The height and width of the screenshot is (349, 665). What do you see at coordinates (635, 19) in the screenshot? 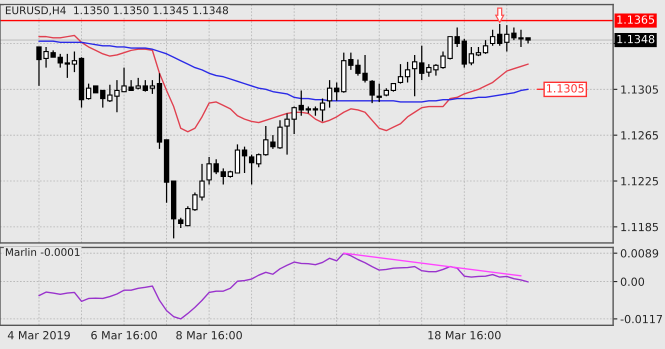
I see `ref-line-label: 1.1365` at bounding box center [635, 19].